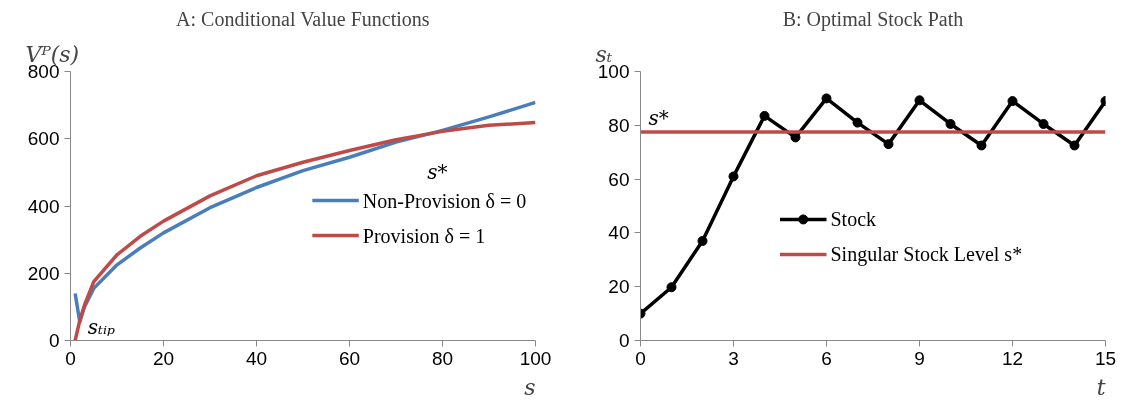 The width and height of the screenshot is (1141, 404). Describe the element at coordinates (853, 219) in the screenshot. I see `legend-label: Stock` at that location.